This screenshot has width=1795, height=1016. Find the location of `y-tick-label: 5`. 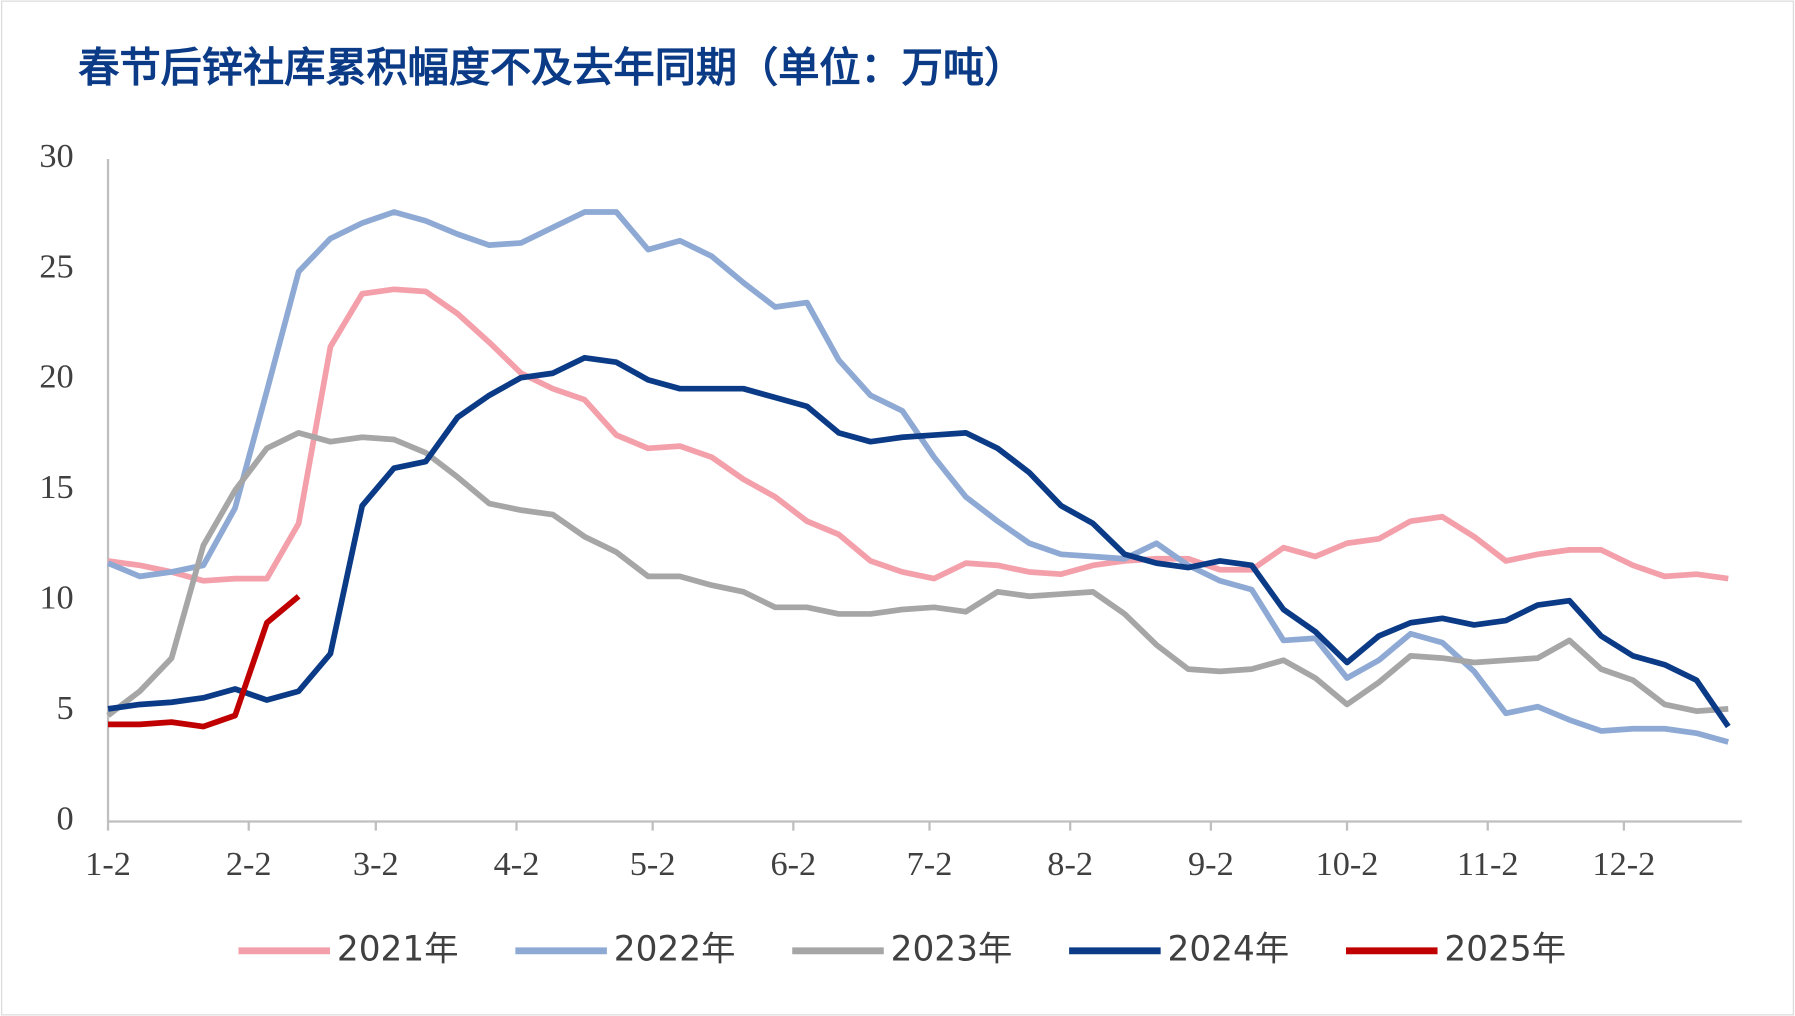

y-tick-label: 5 is located at coordinates (65, 708).